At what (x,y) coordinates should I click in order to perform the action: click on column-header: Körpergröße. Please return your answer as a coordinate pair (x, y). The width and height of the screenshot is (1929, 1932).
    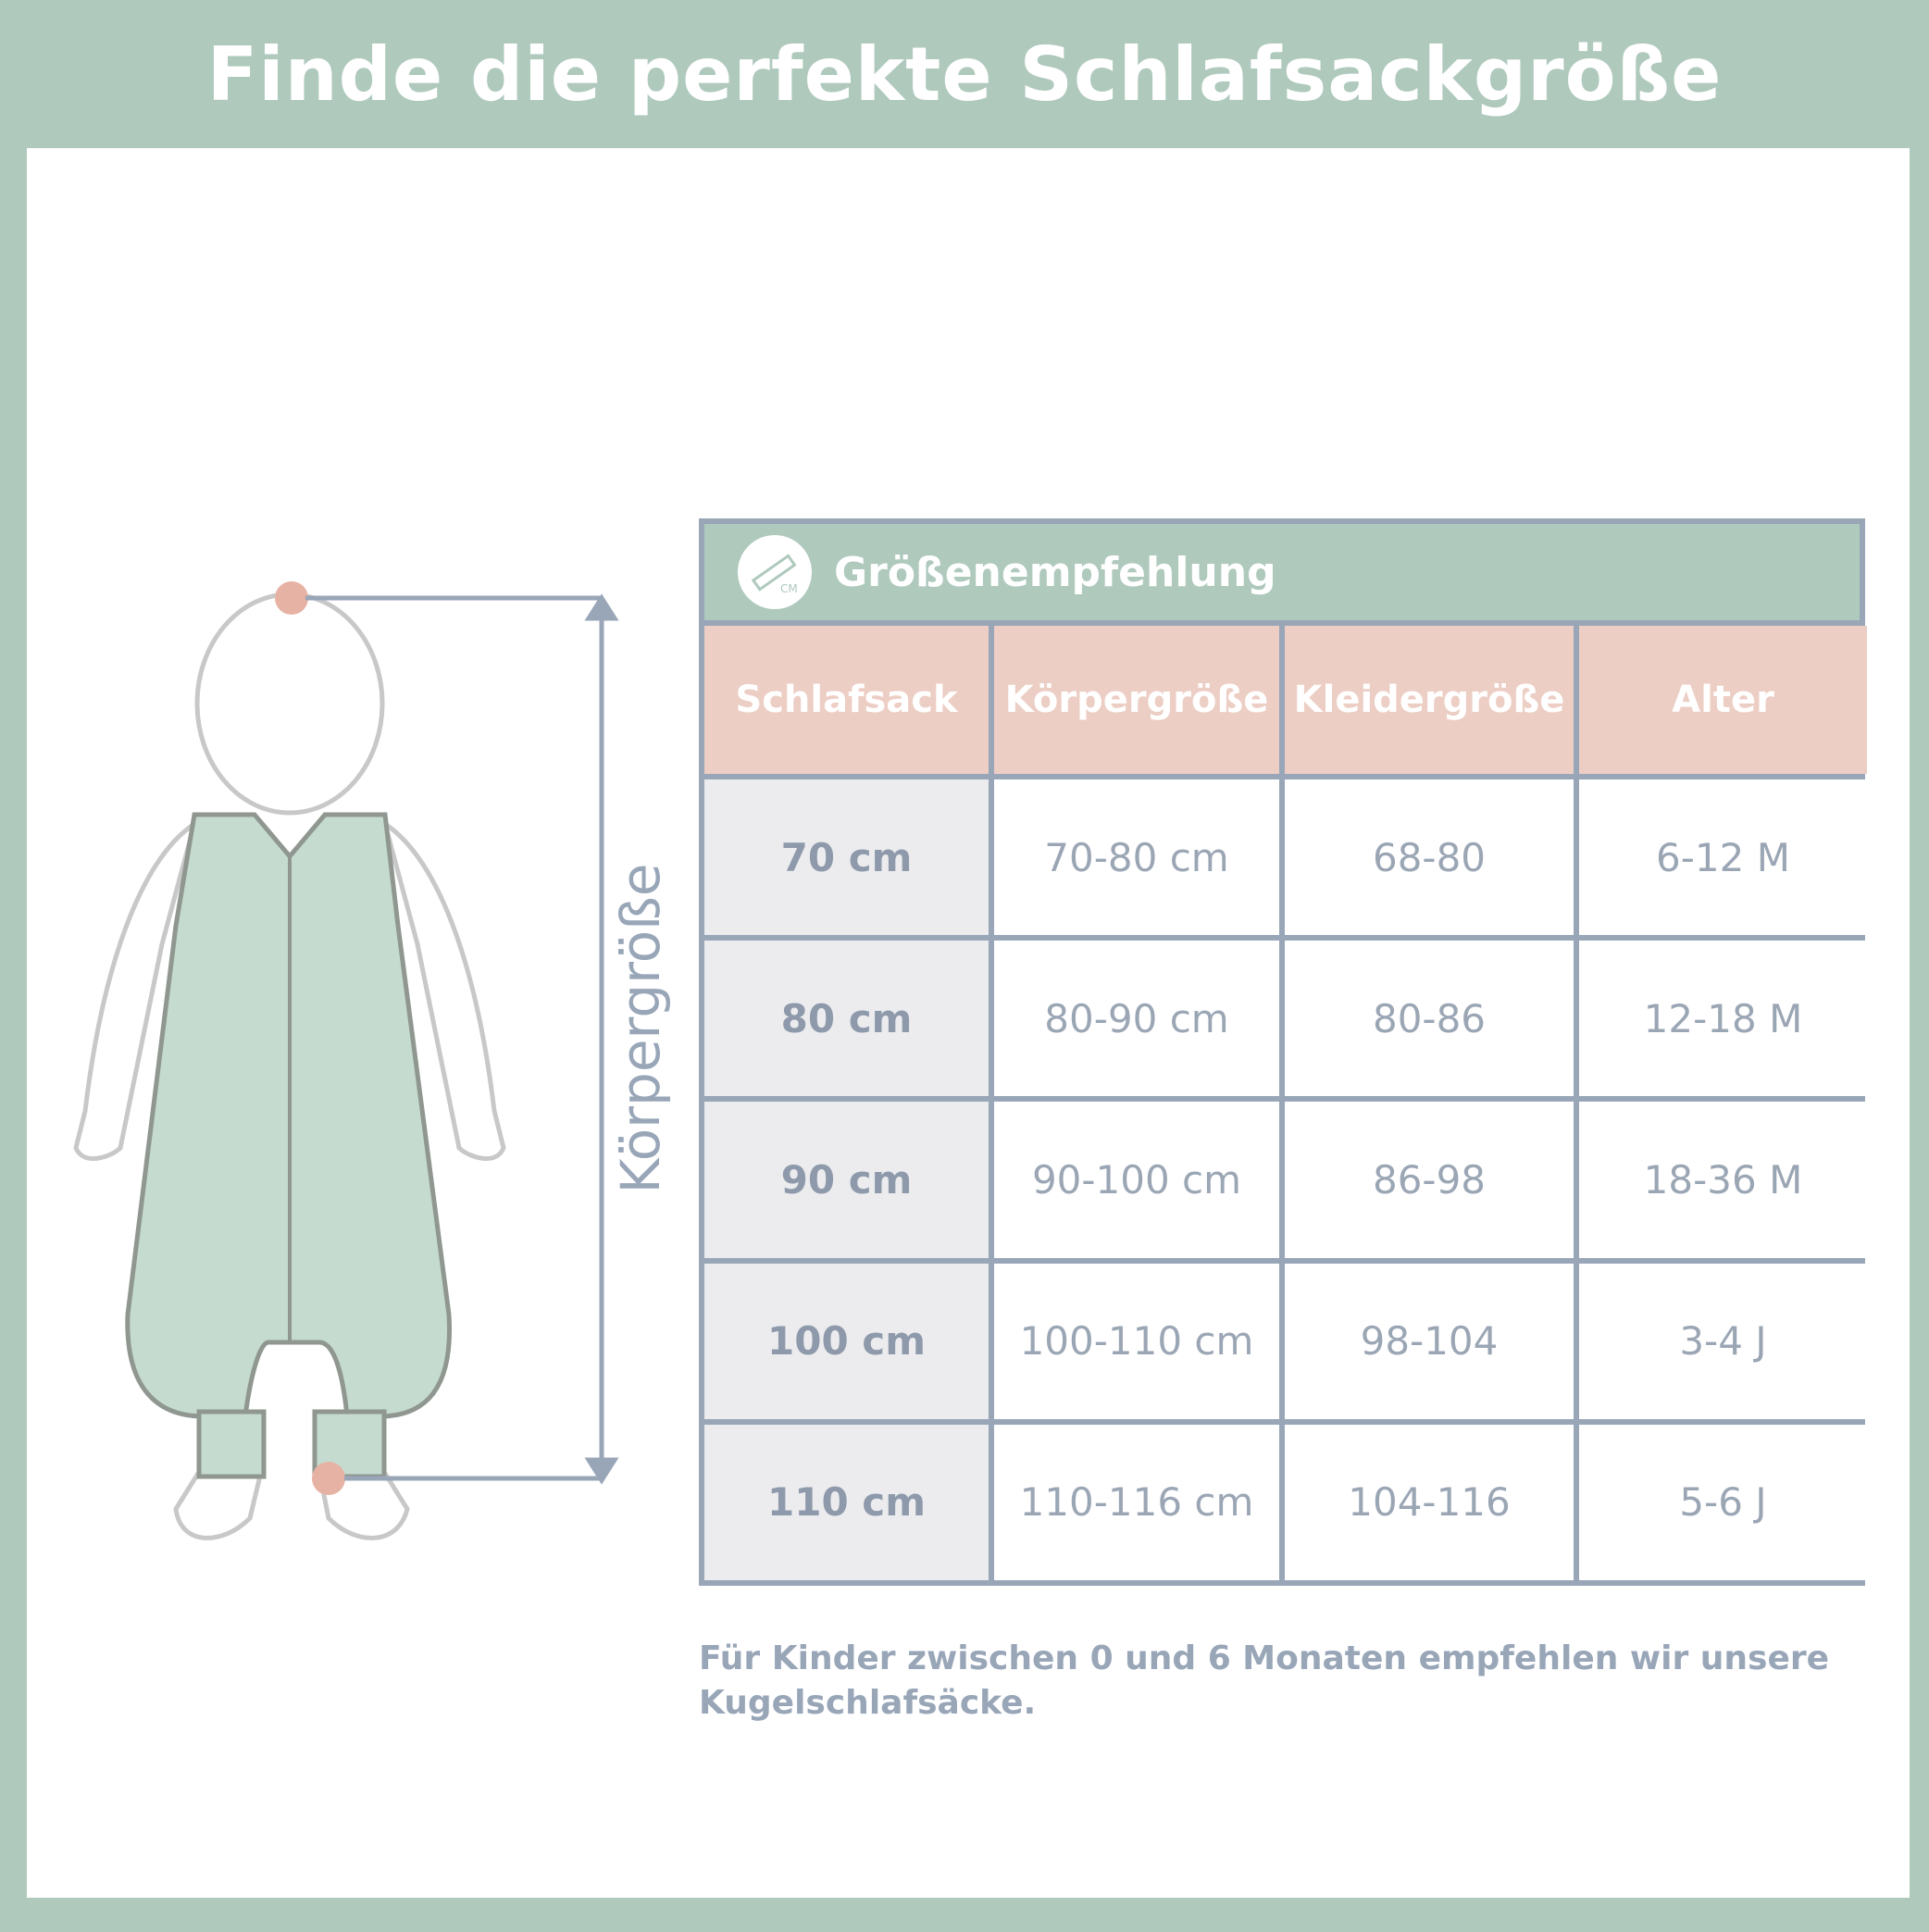
    Looking at the image, I should click on (1136, 700).